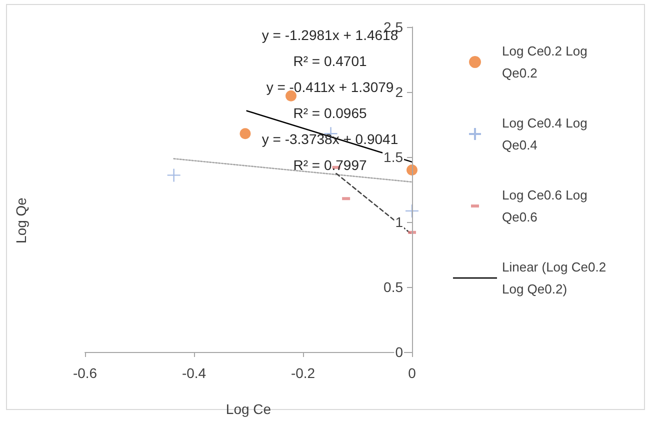 This screenshot has height=441, width=651. Describe the element at coordinates (21, 220) in the screenshot. I see `y-axis-title: Log Qe` at that location.